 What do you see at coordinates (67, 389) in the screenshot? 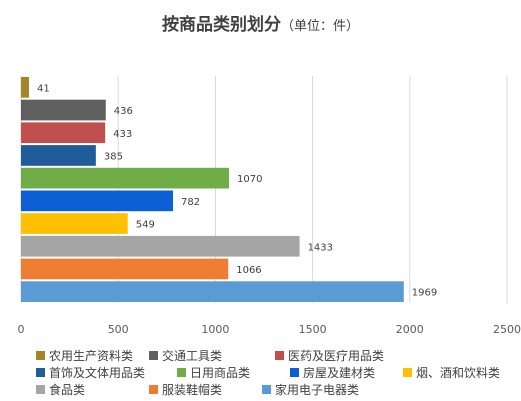
I see `legend-label-7: 食品类` at bounding box center [67, 389].